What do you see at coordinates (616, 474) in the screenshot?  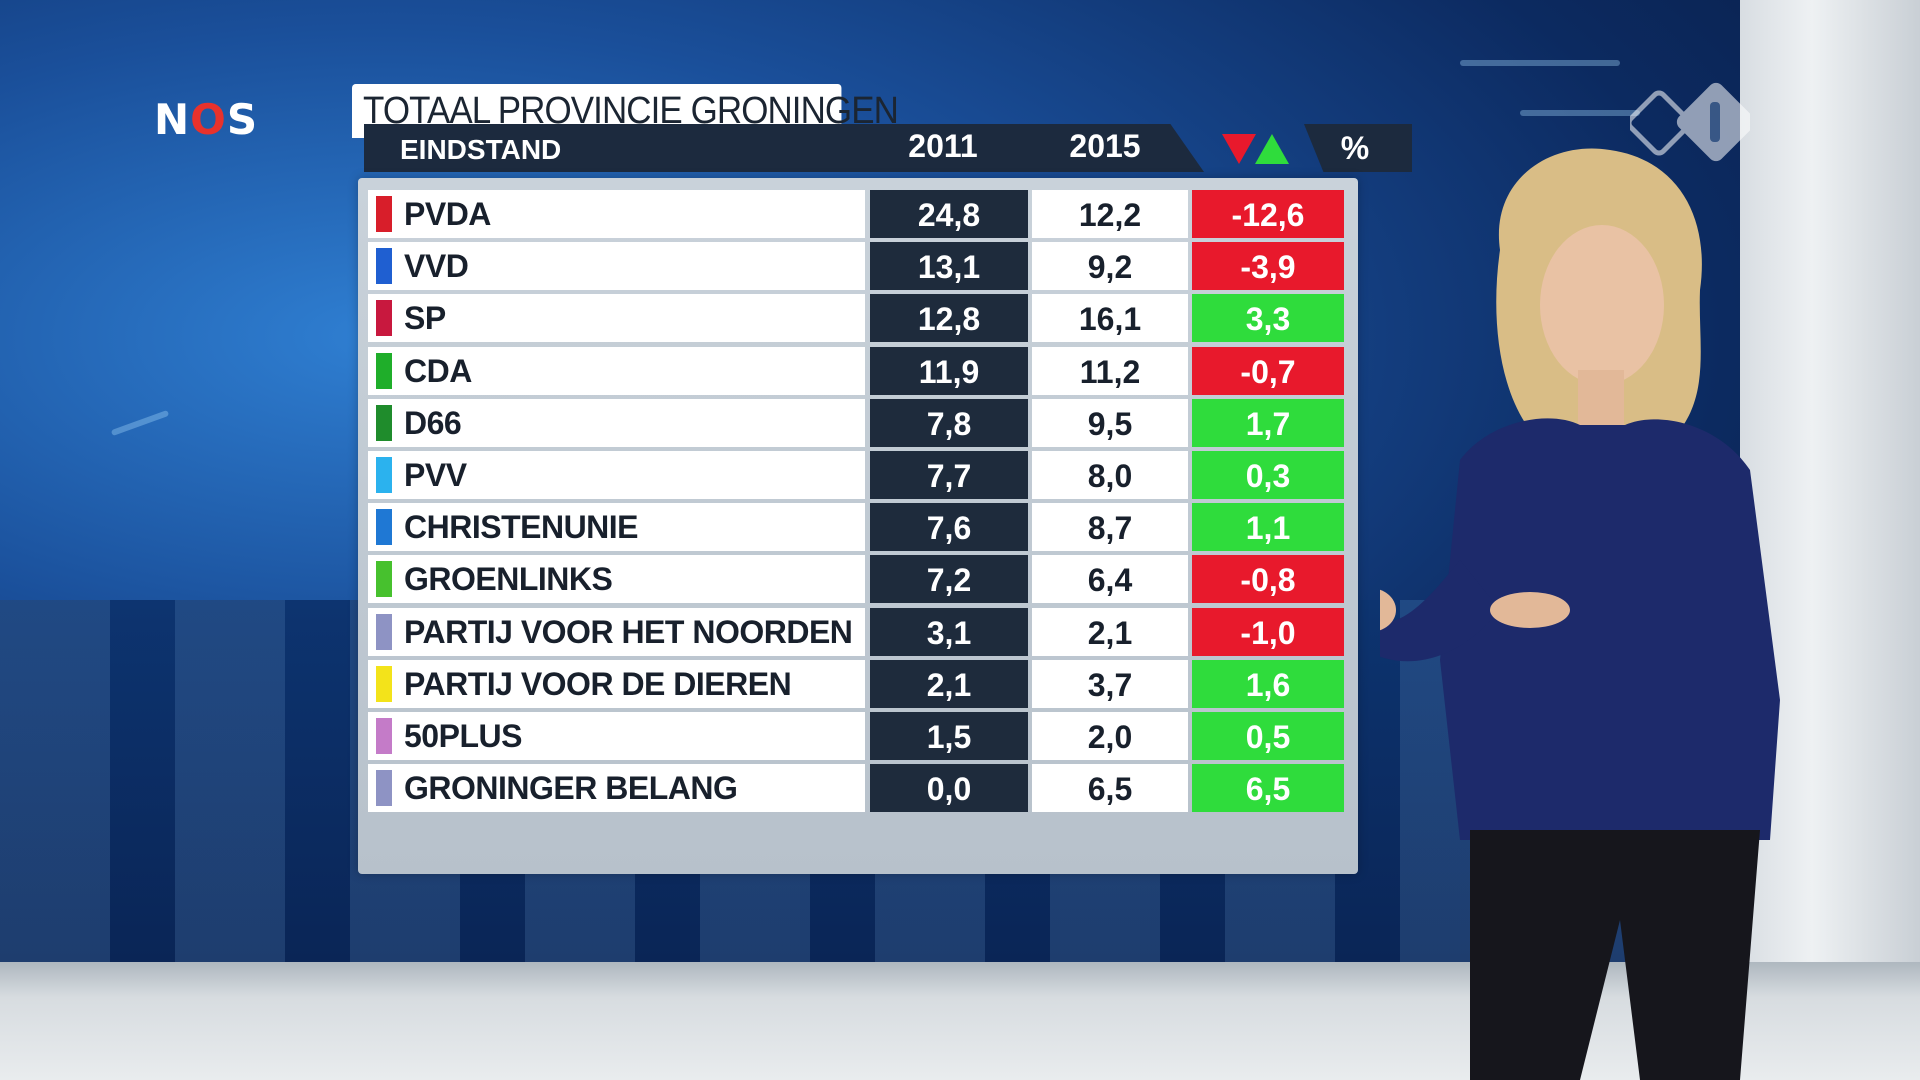 I see `party-cell: PVV` at bounding box center [616, 474].